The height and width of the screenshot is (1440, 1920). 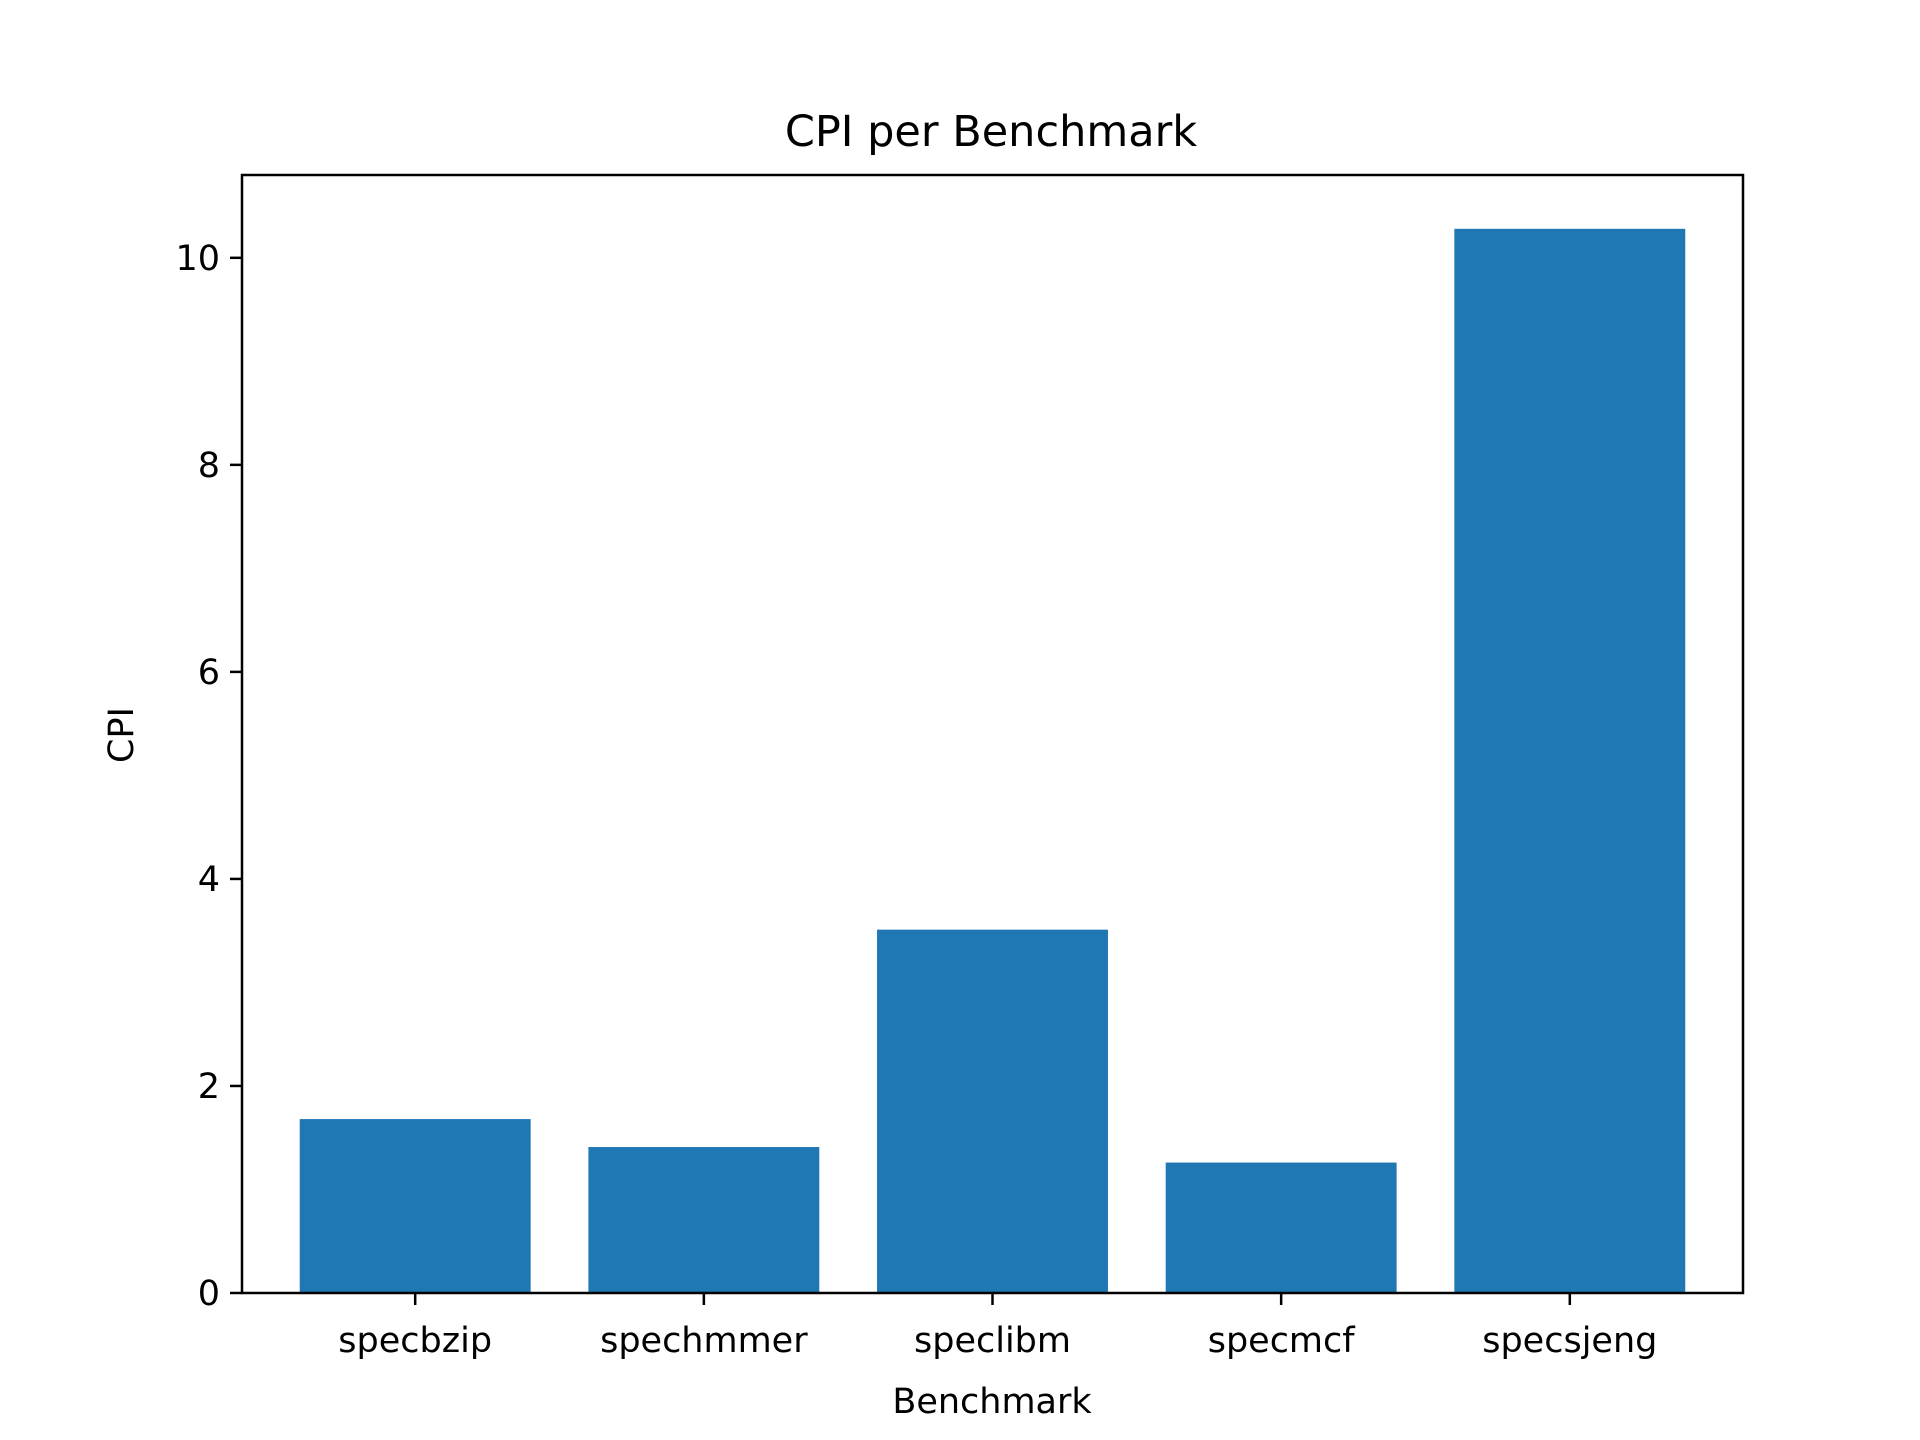 What do you see at coordinates (1281, 1227) in the screenshot?
I see `bar-specmcf` at bounding box center [1281, 1227].